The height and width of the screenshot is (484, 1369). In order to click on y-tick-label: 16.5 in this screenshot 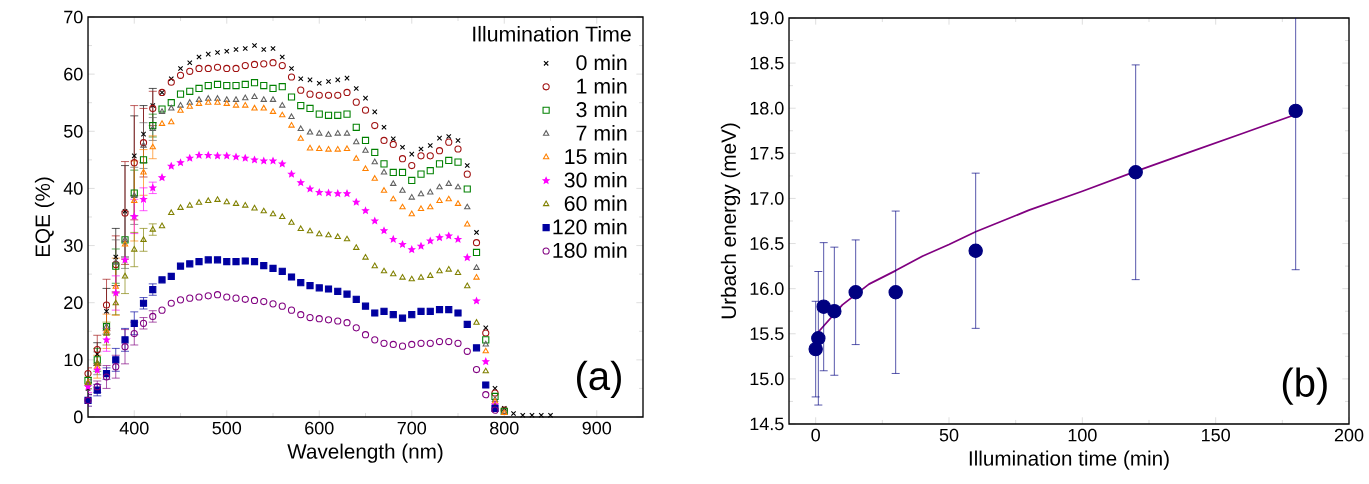, I will do `click(767, 243)`.